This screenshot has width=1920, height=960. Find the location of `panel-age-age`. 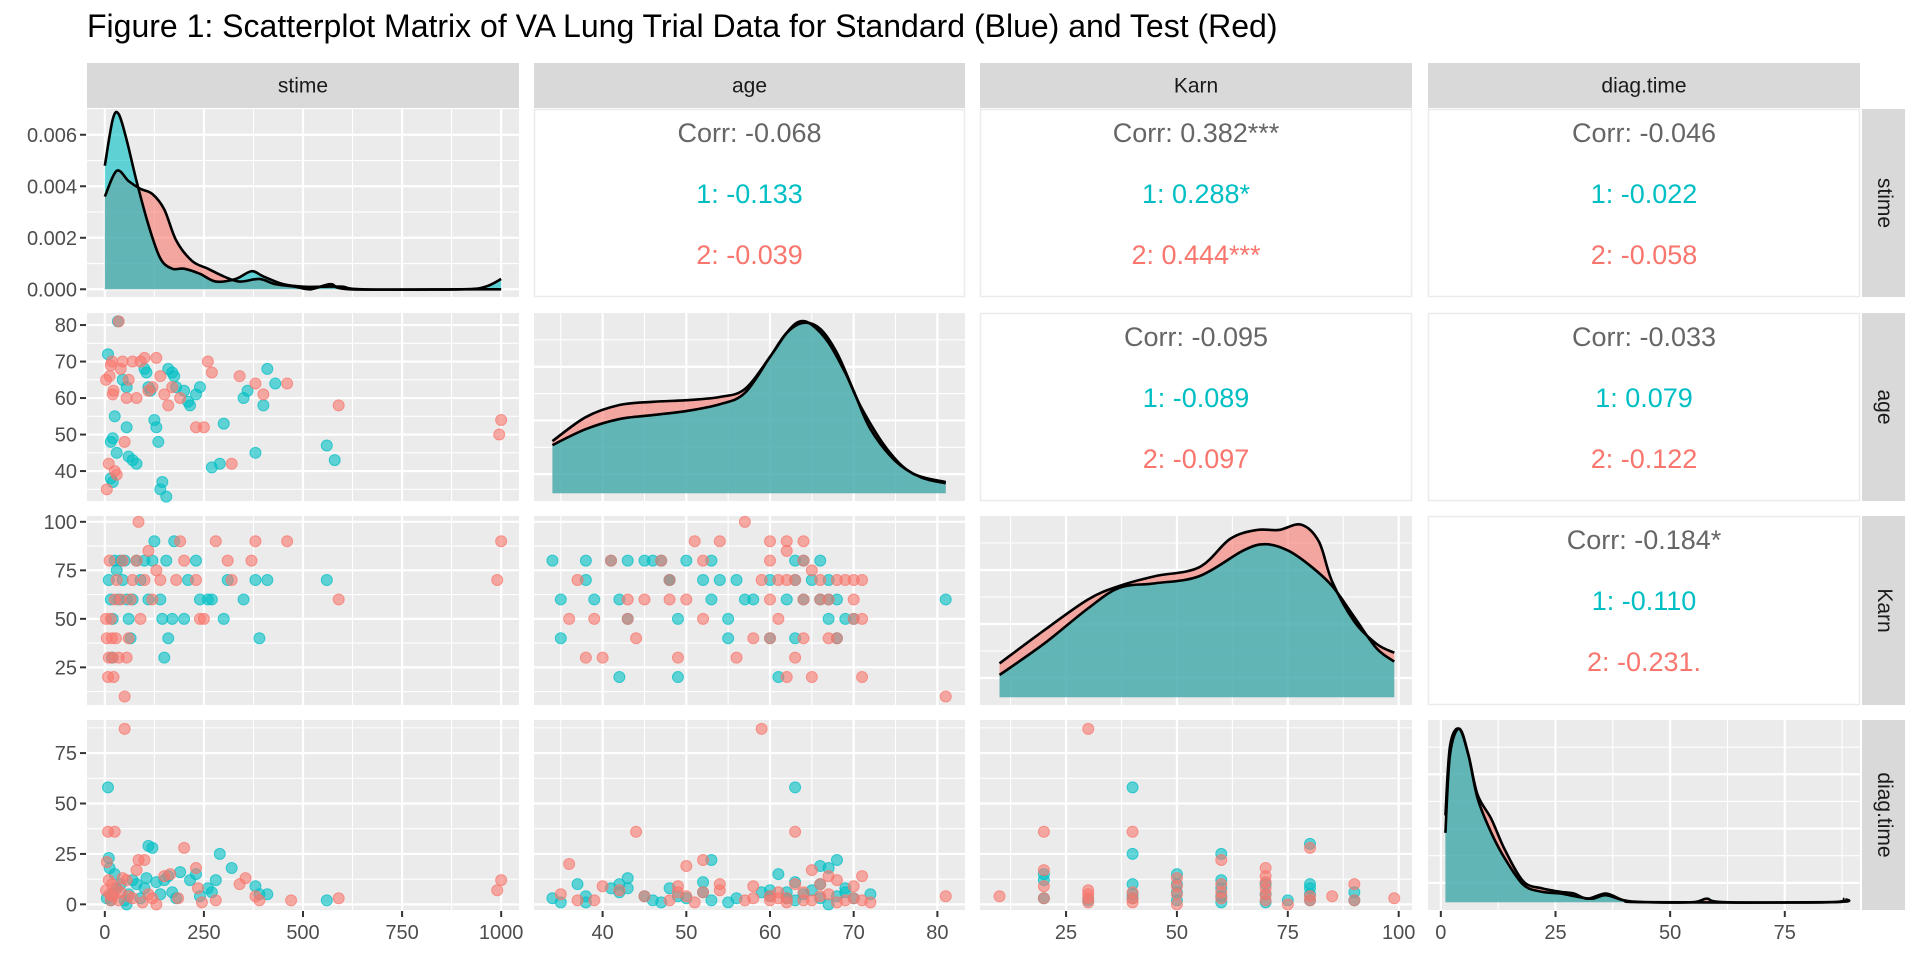

panel-age-age is located at coordinates (749, 407).